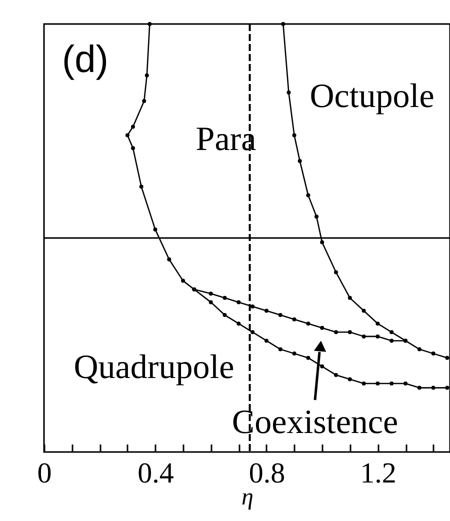 The width and height of the screenshot is (450, 521). I want to click on x-tick-label: 0.4, so click(156, 474).